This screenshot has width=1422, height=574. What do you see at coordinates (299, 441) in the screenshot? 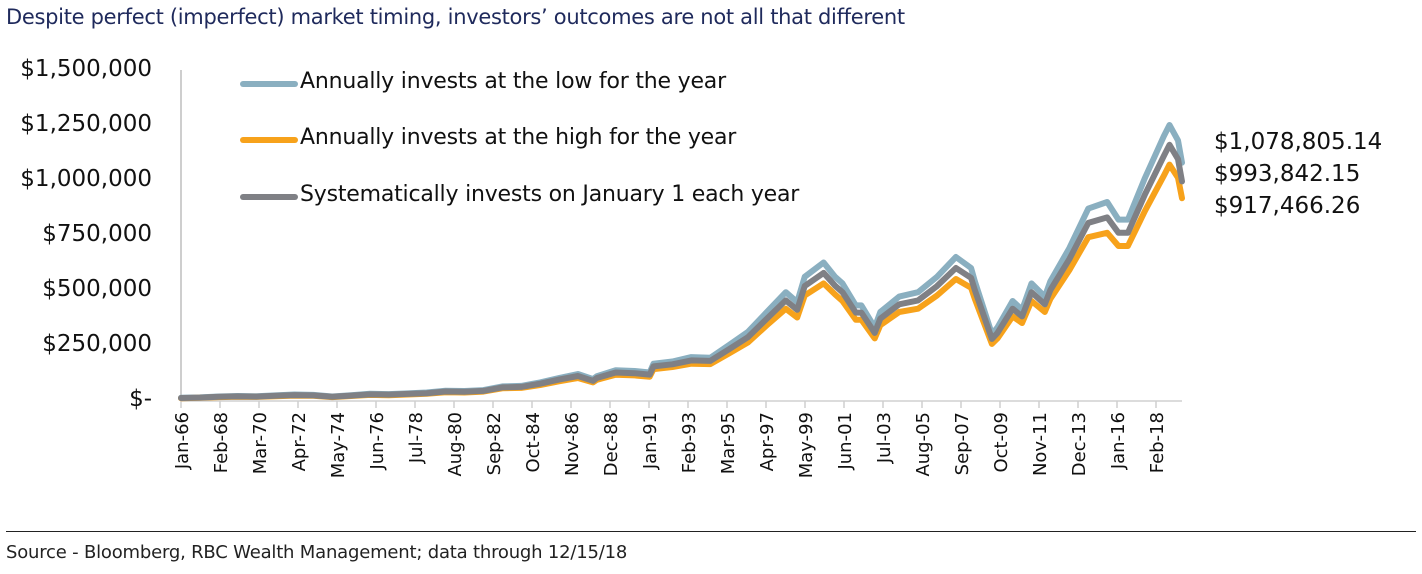
I see `x-tick-label: Apr-72` at bounding box center [299, 441].